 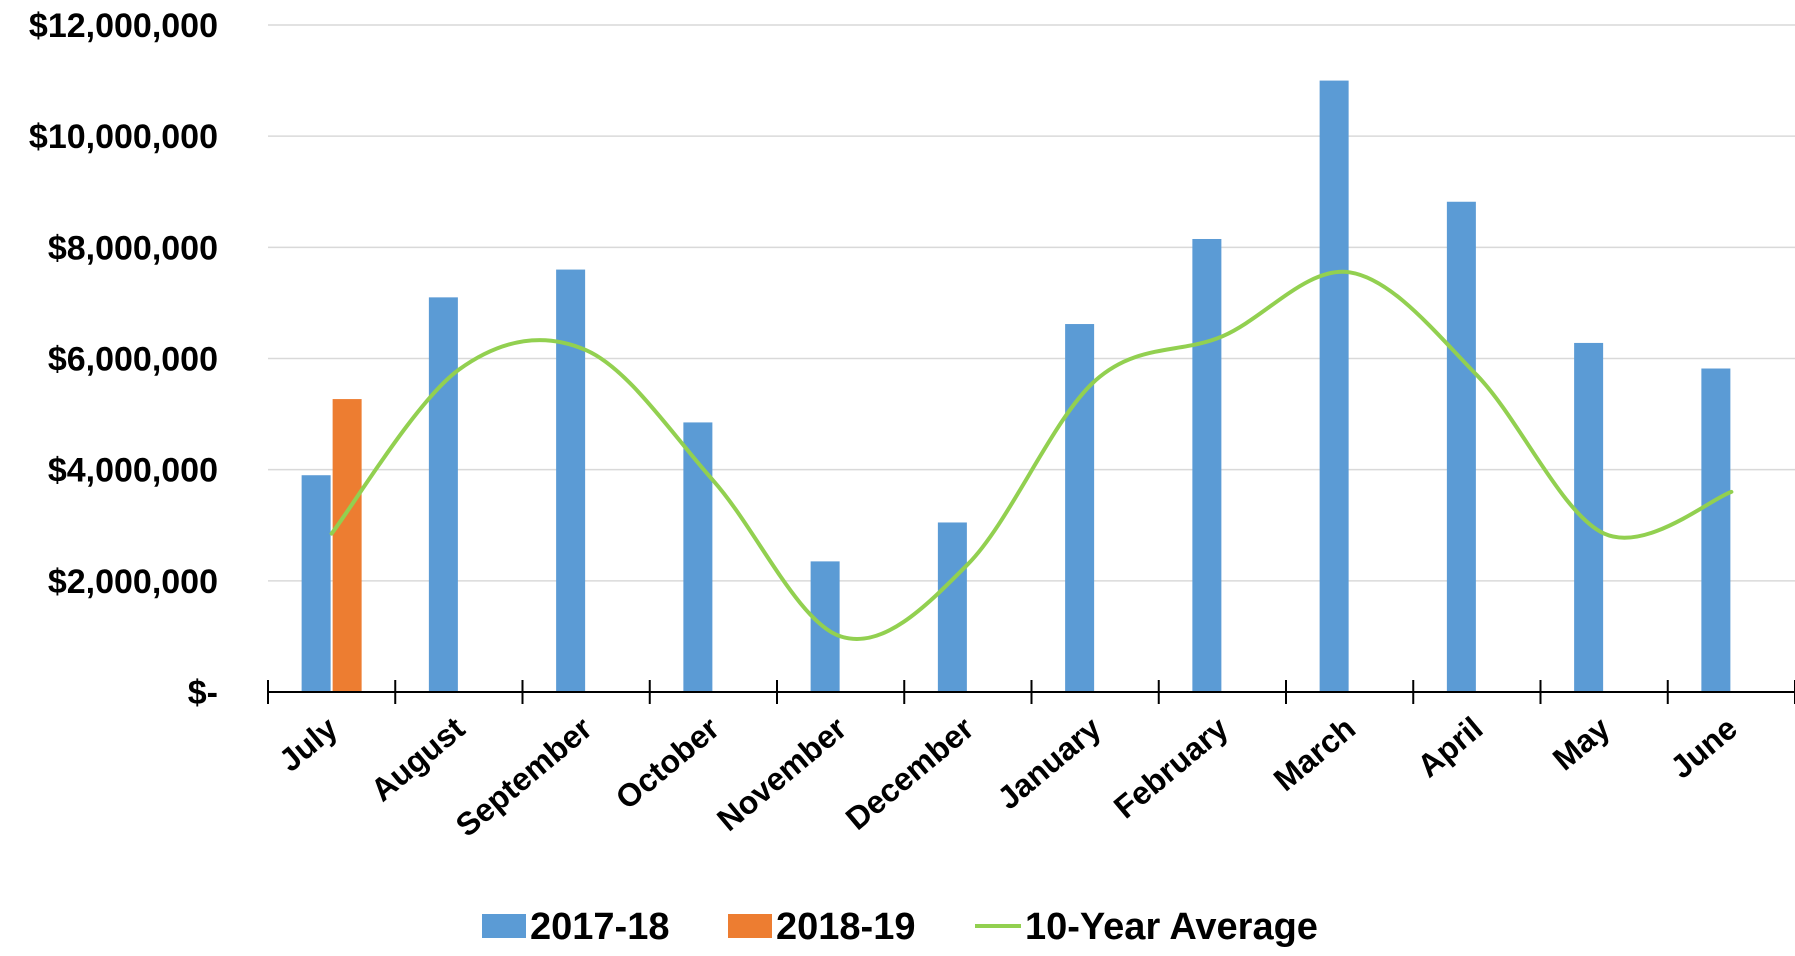 What do you see at coordinates (1048, 763) in the screenshot?
I see `category-label: January` at bounding box center [1048, 763].